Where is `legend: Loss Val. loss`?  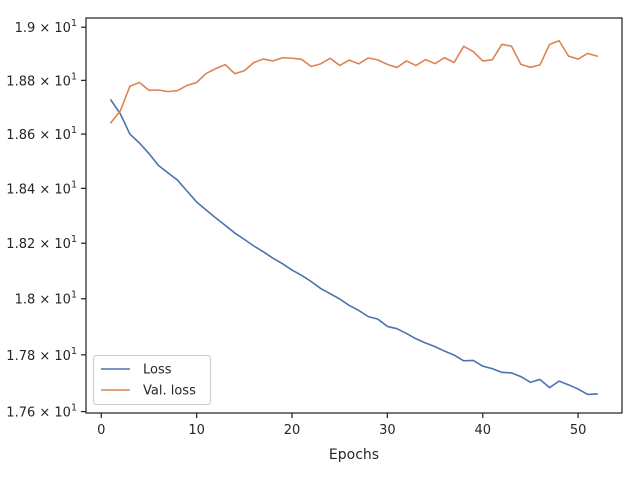 legend: Loss Val. loss is located at coordinates (152, 380).